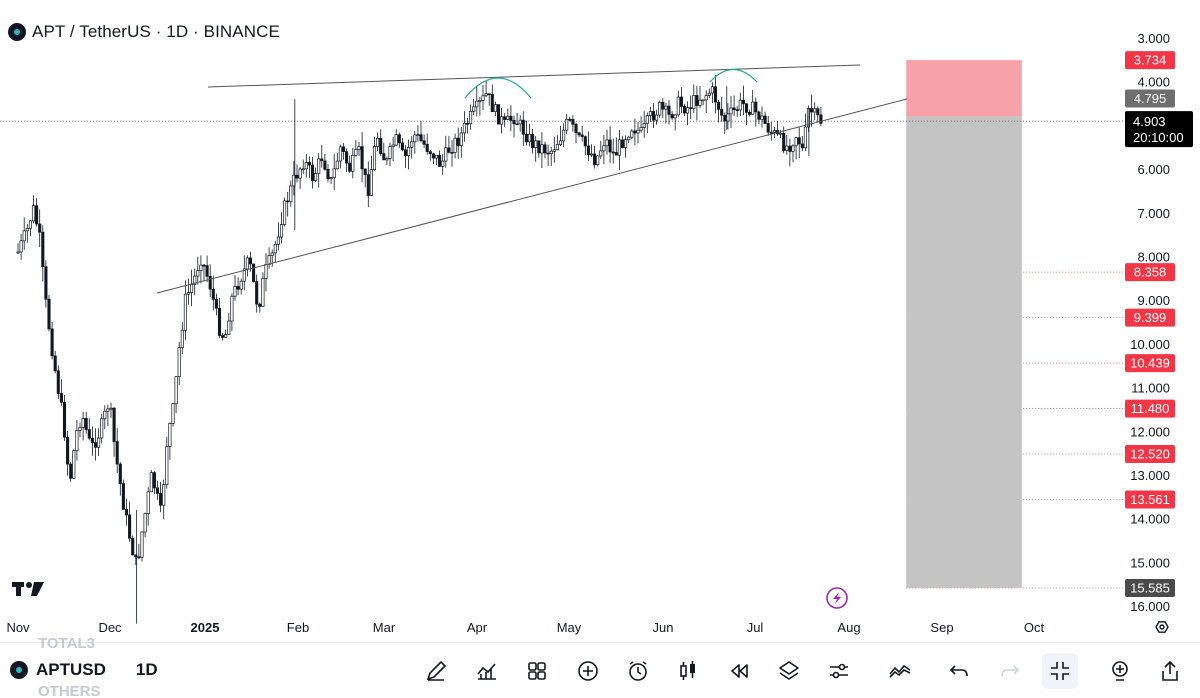 The image size is (1200, 698). What do you see at coordinates (1150, 98) in the screenshot?
I see `entry-price-badge-text: 4.795` at bounding box center [1150, 98].